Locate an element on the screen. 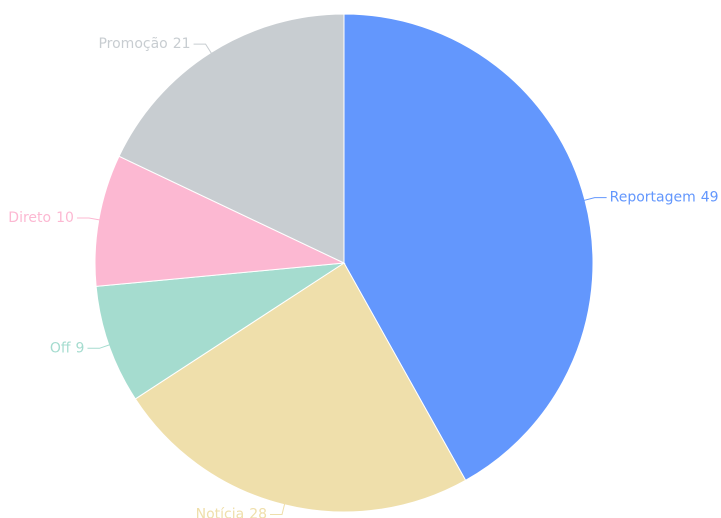 Image resolution: width=721 pixels, height=518 pixels. slice-value: 28 is located at coordinates (258, 512).